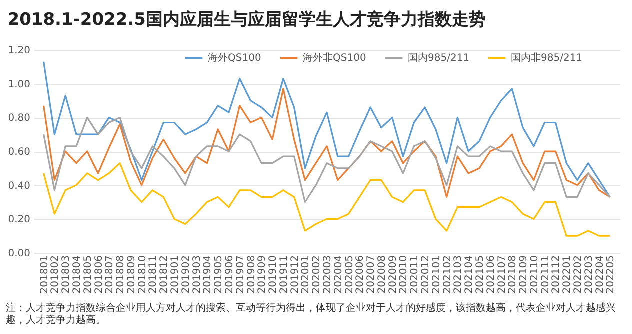 The width and height of the screenshot is (632, 334). I want to click on x-tick-label: 202103, so click(458, 275).